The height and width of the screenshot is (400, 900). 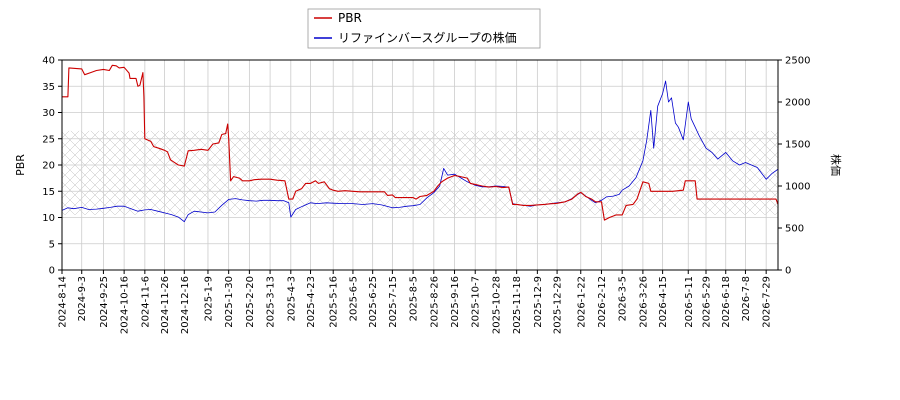 I want to click on x-tick-label: 2025-6-5, so click(x=353, y=298).